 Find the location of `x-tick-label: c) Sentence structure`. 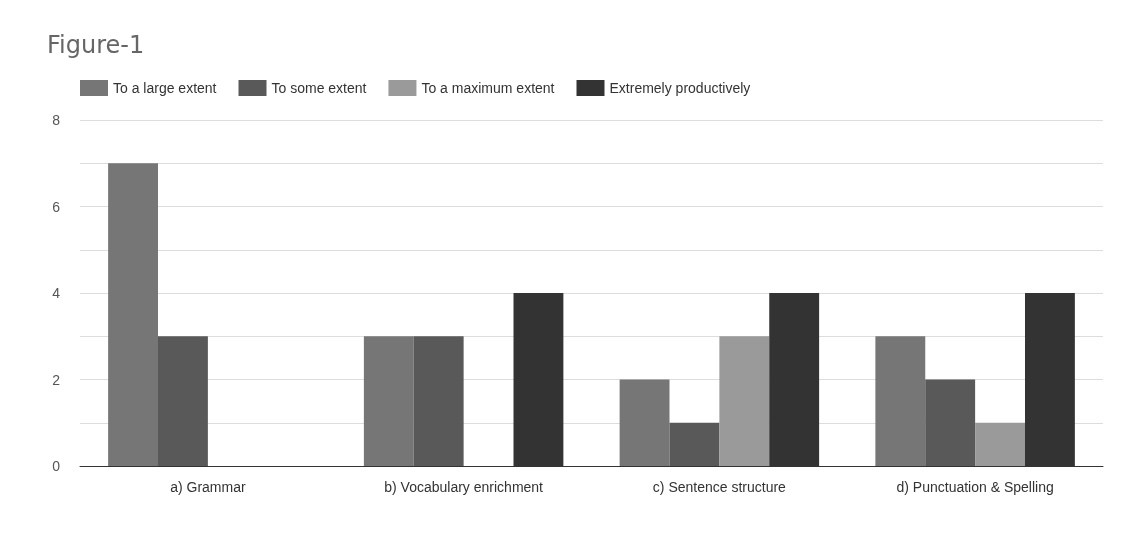

x-tick-label: c) Sentence structure is located at coordinates (719, 487).